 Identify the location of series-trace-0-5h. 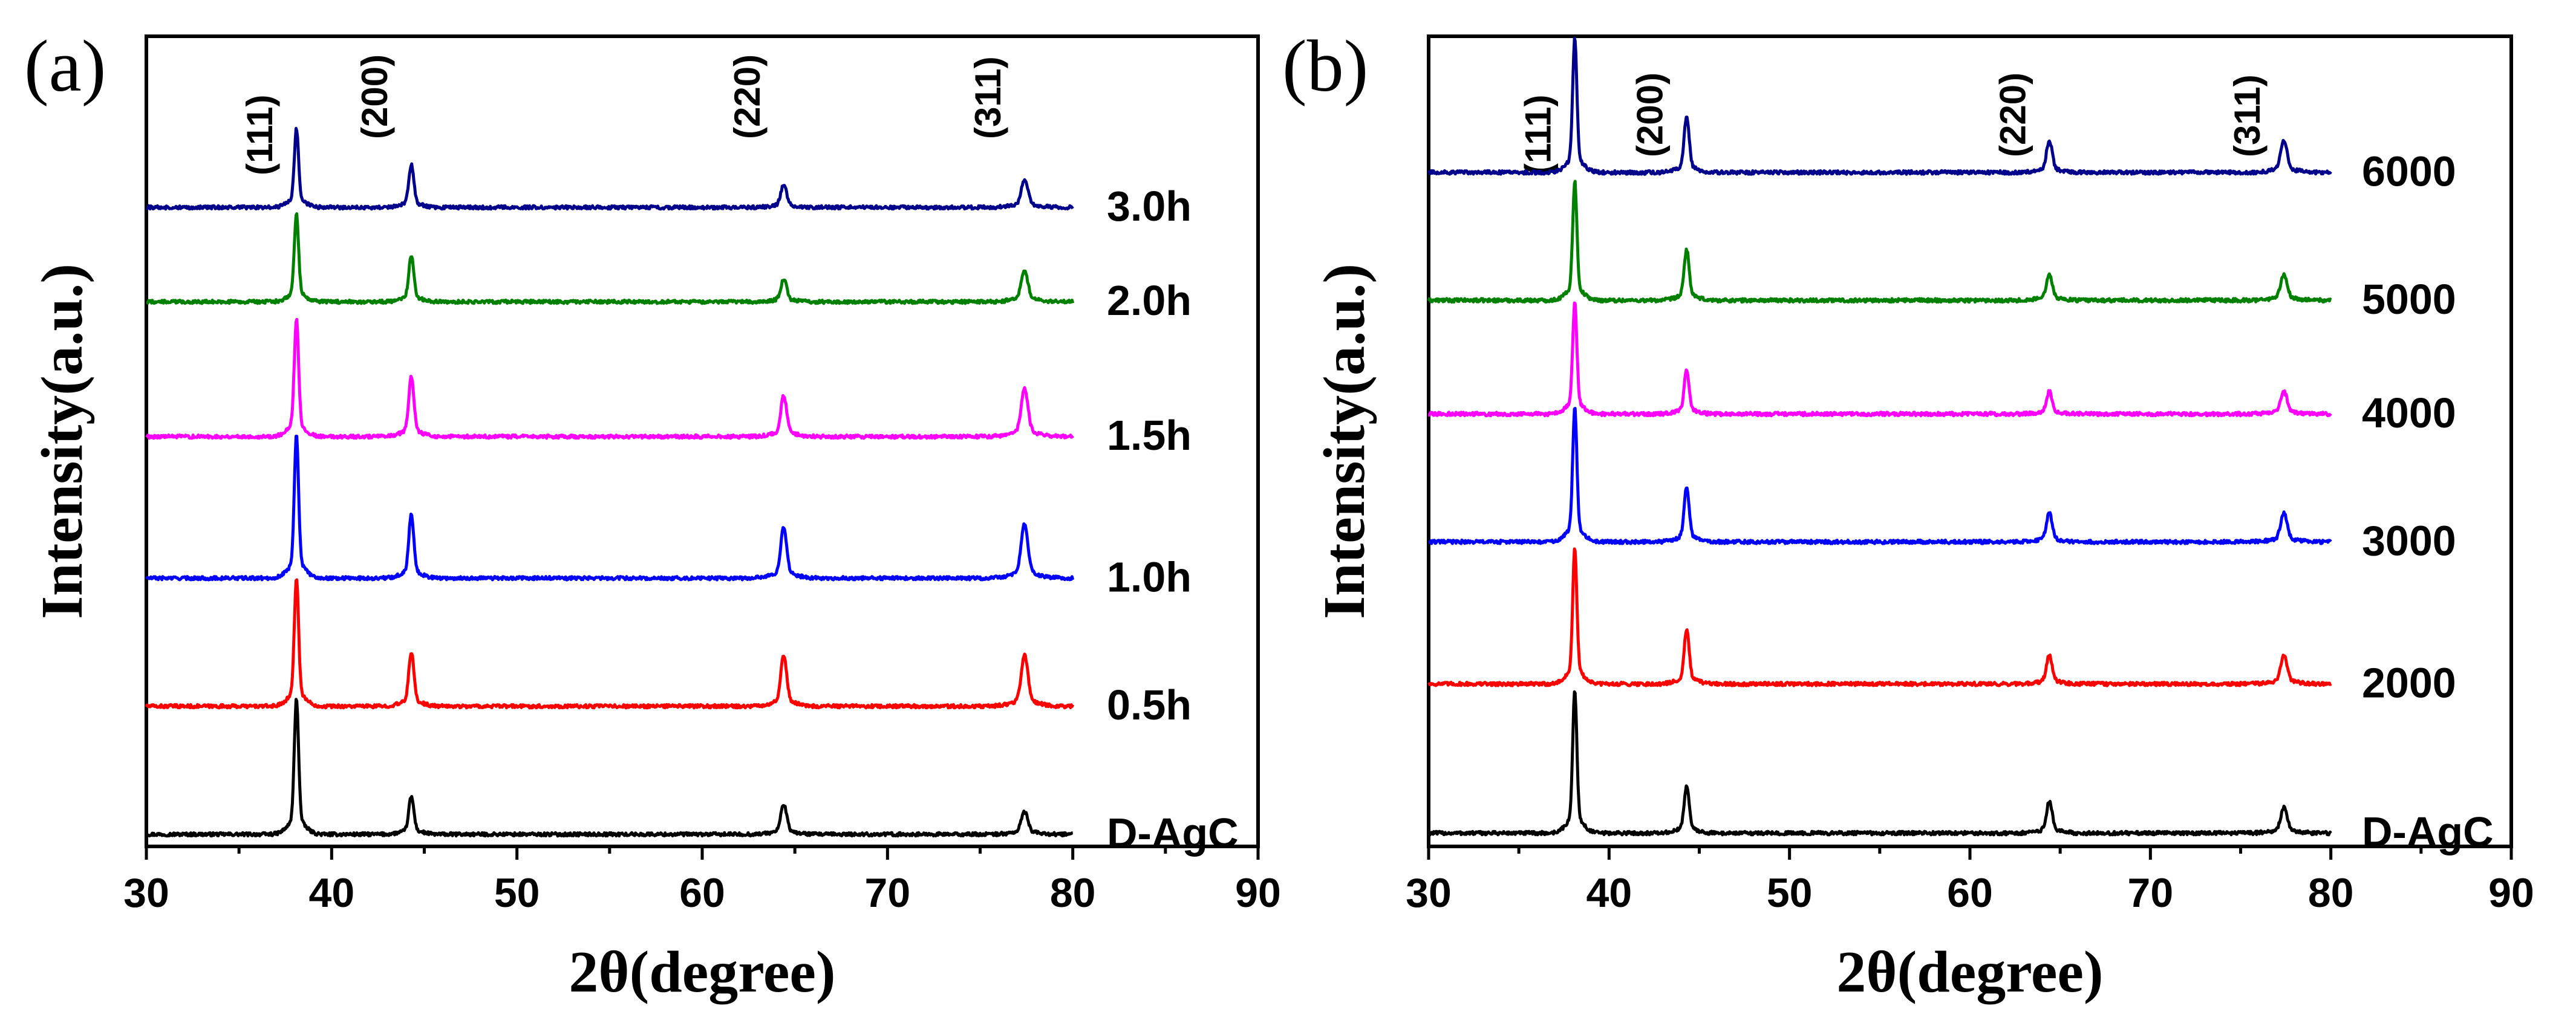
(610, 644).